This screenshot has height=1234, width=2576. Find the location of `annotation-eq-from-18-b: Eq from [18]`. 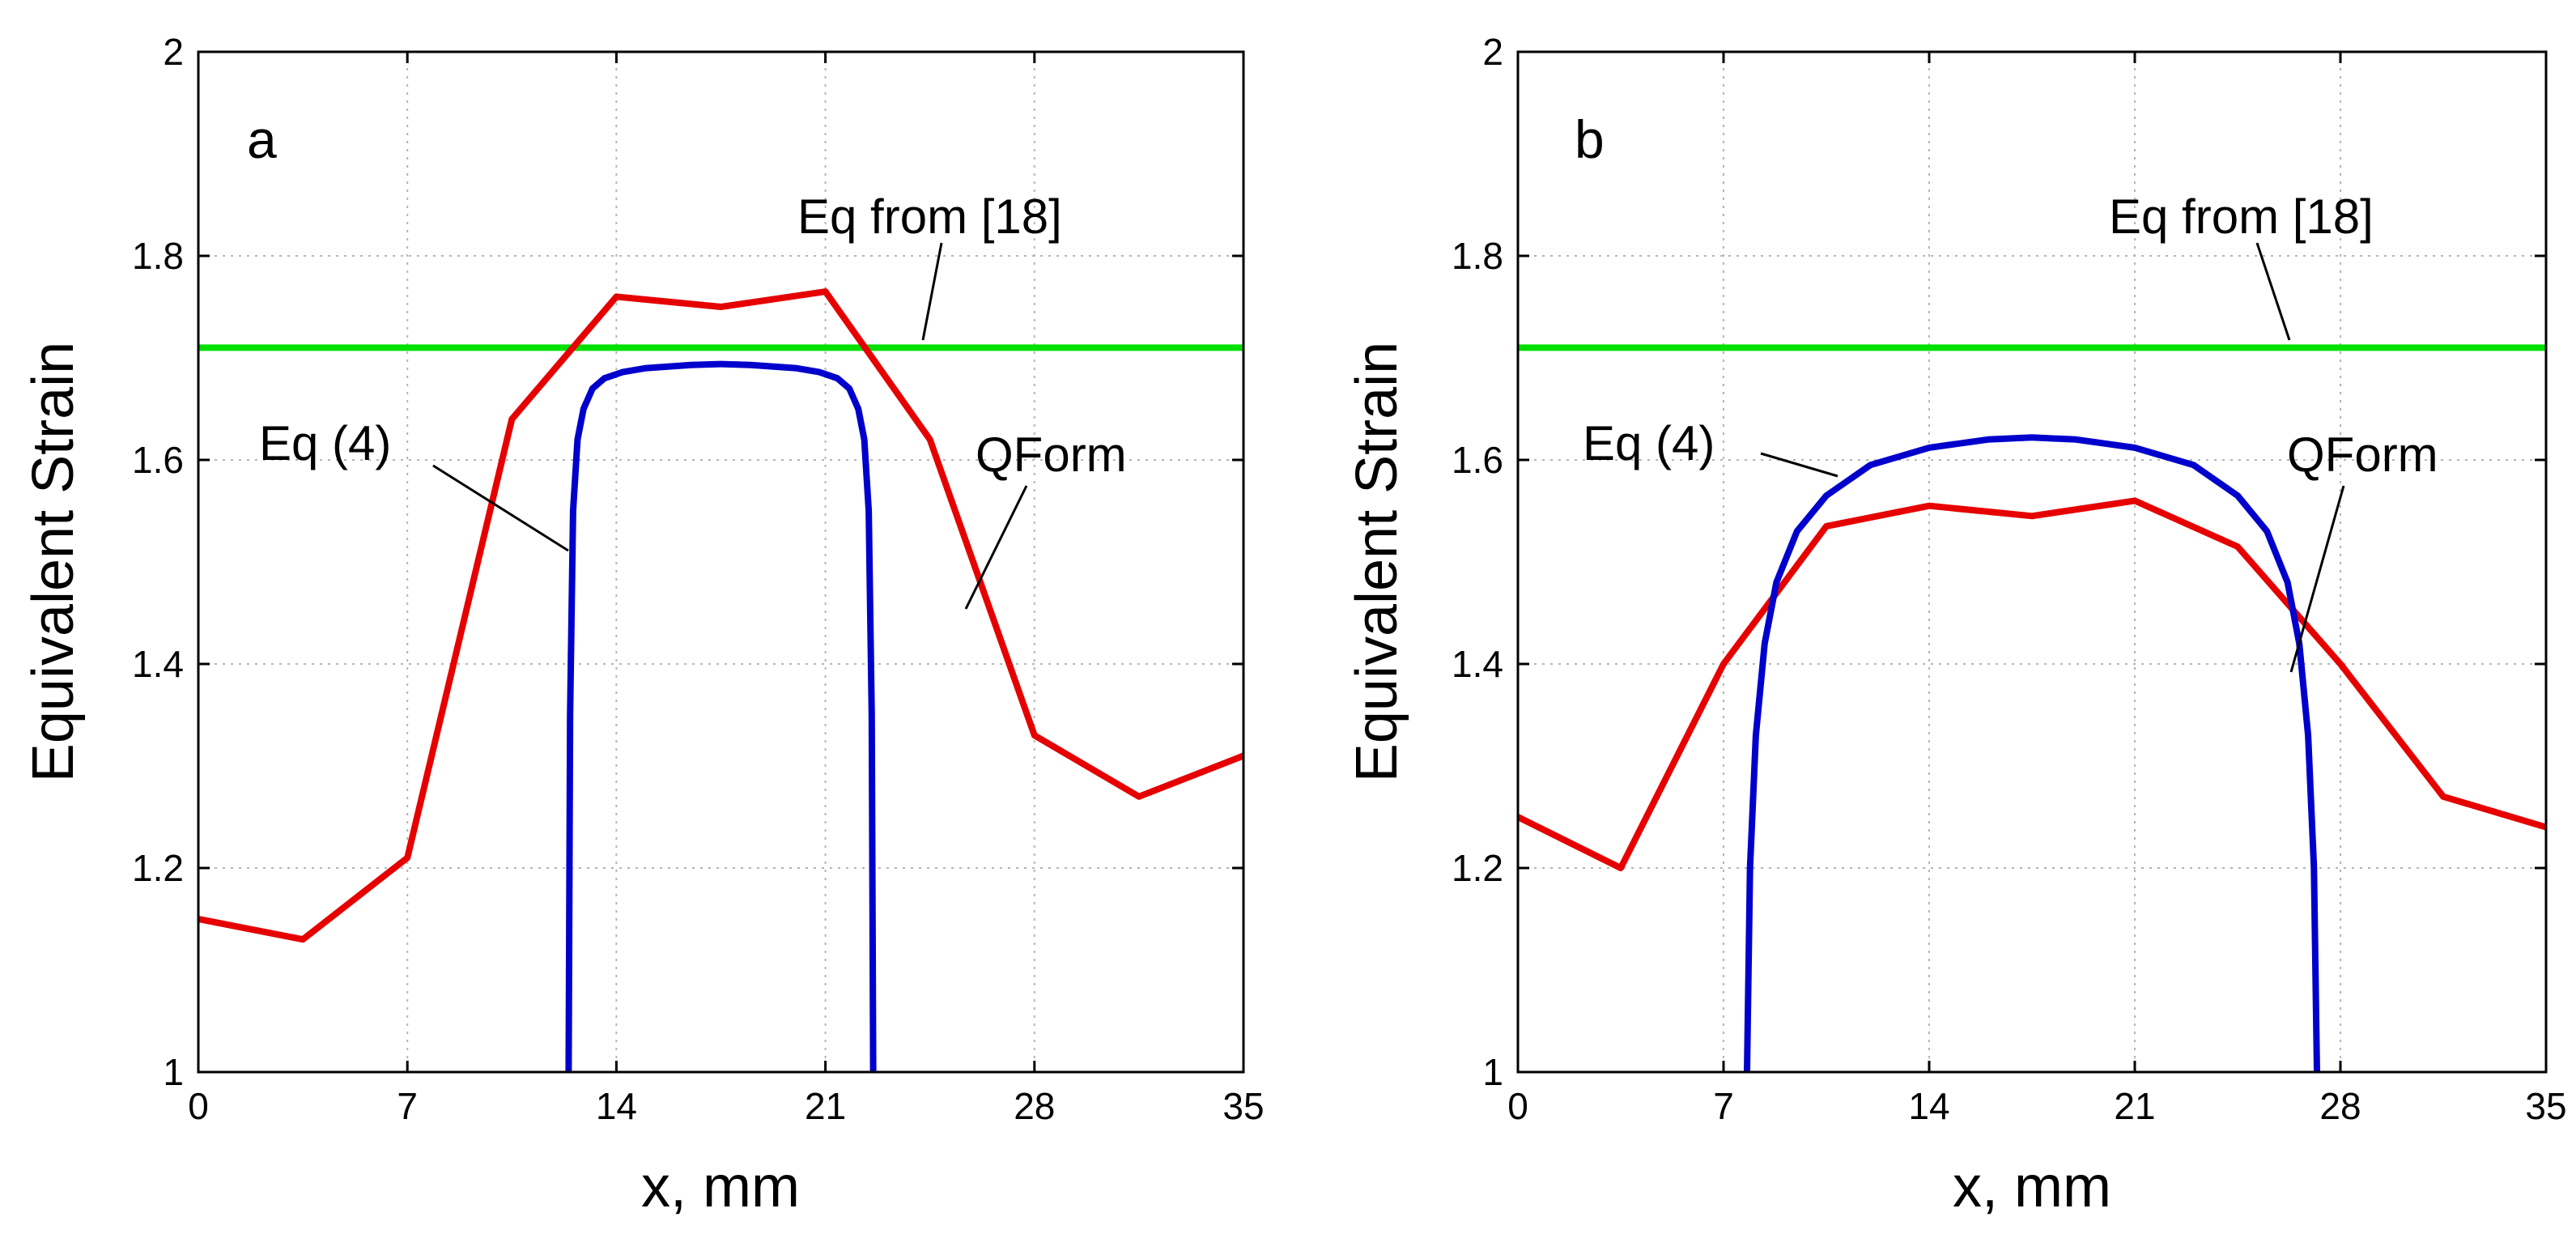

annotation-eq-from-18-b: Eq from [18] is located at coordinates (2241, 216).